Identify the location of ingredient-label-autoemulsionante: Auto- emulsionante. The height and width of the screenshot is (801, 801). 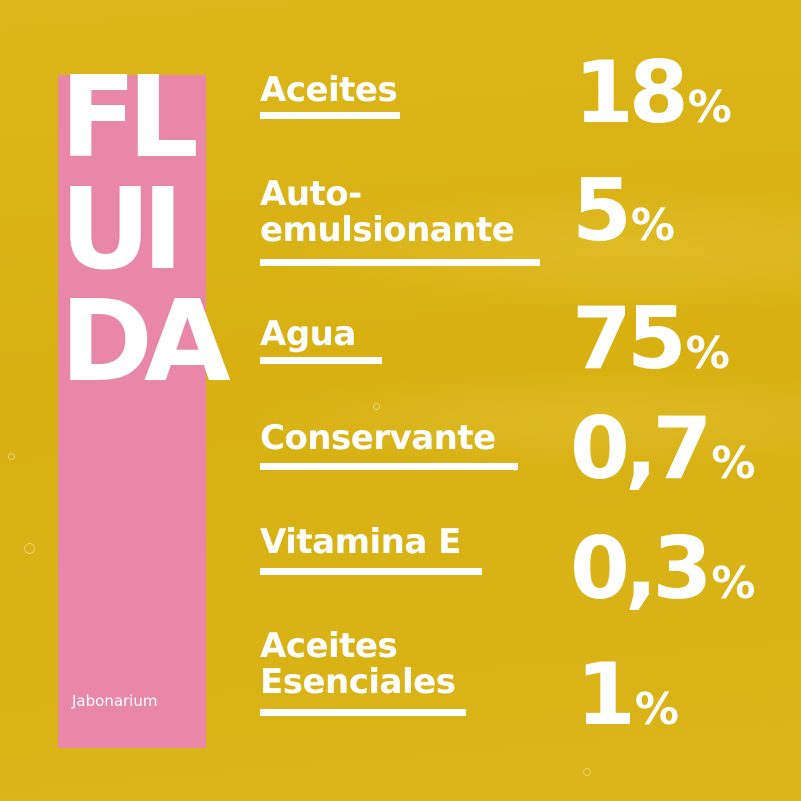
(387, 212).